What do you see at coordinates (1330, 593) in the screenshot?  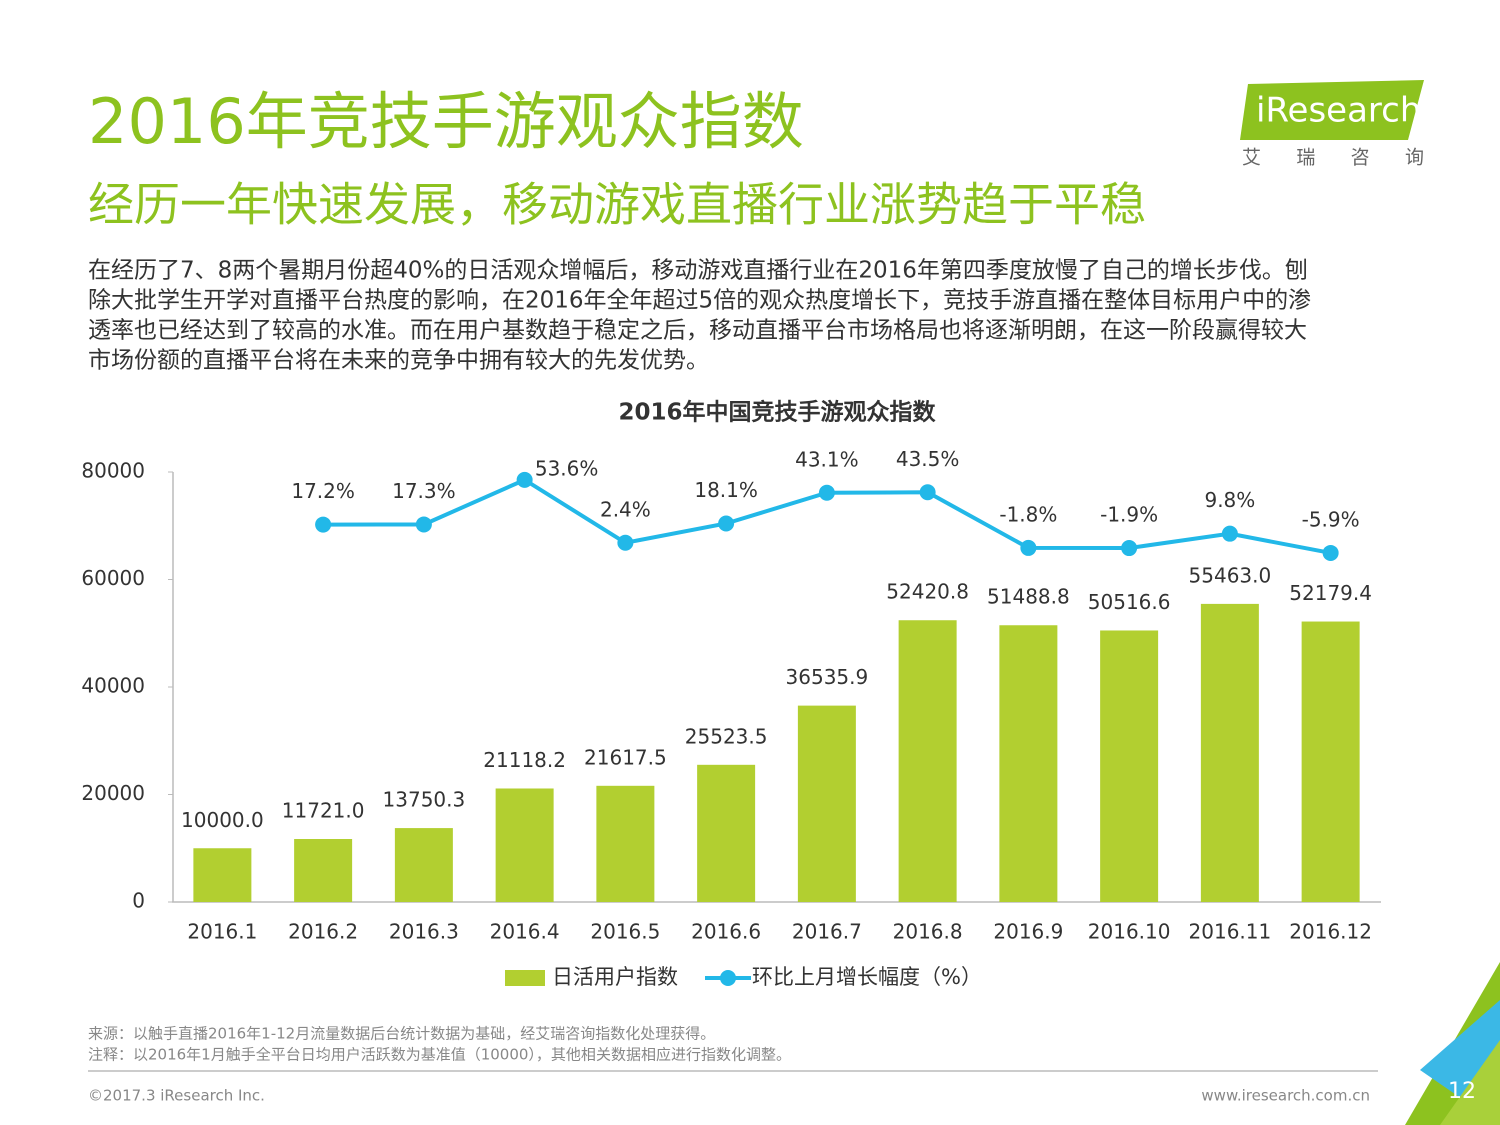 I see `bar-value-label: 52179.4` at bounding box center [1330, 593].